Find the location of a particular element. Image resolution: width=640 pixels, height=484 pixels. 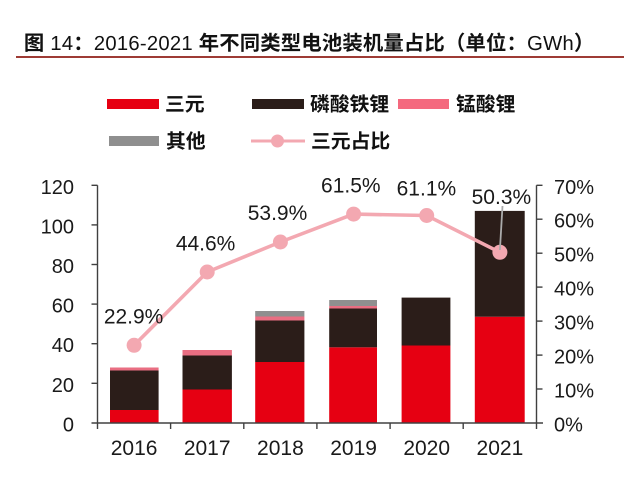

svg-text: 53.9% is located at coordinates (278, 213).